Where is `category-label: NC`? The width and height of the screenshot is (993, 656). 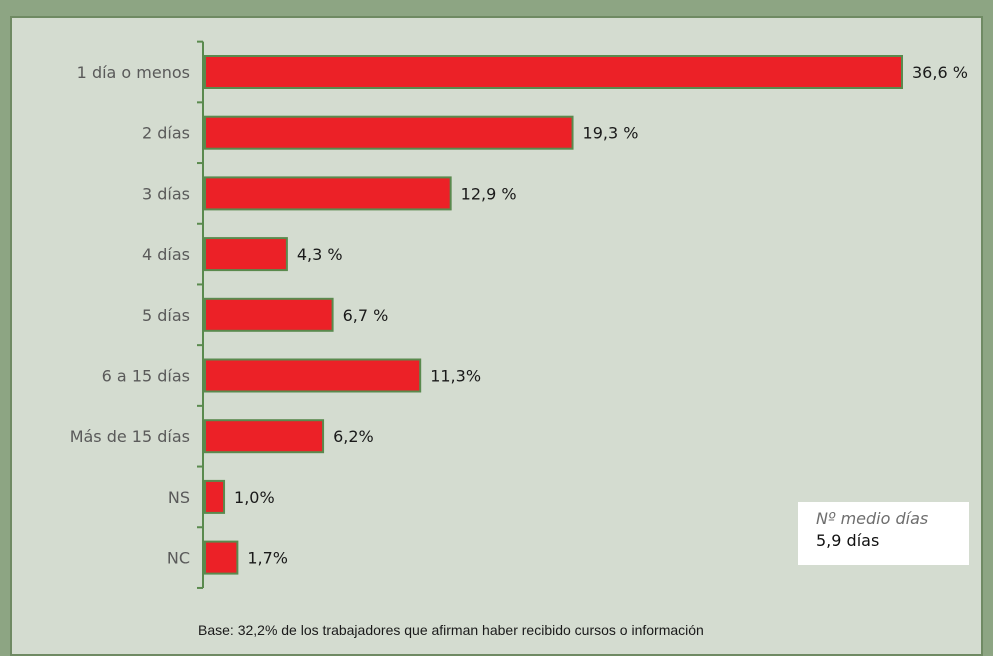 category-label: NC is located at coordinates (178, 558).